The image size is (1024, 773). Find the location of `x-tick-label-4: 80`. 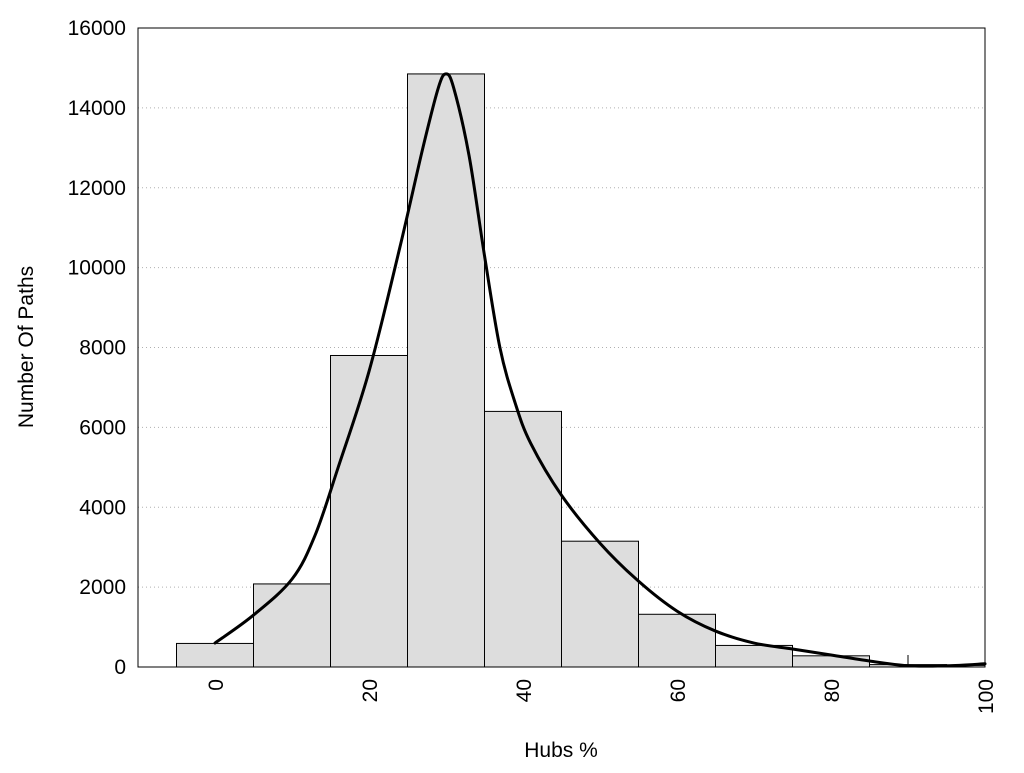

x-tick-label-4: 80 is located at coordinates (832, 690).